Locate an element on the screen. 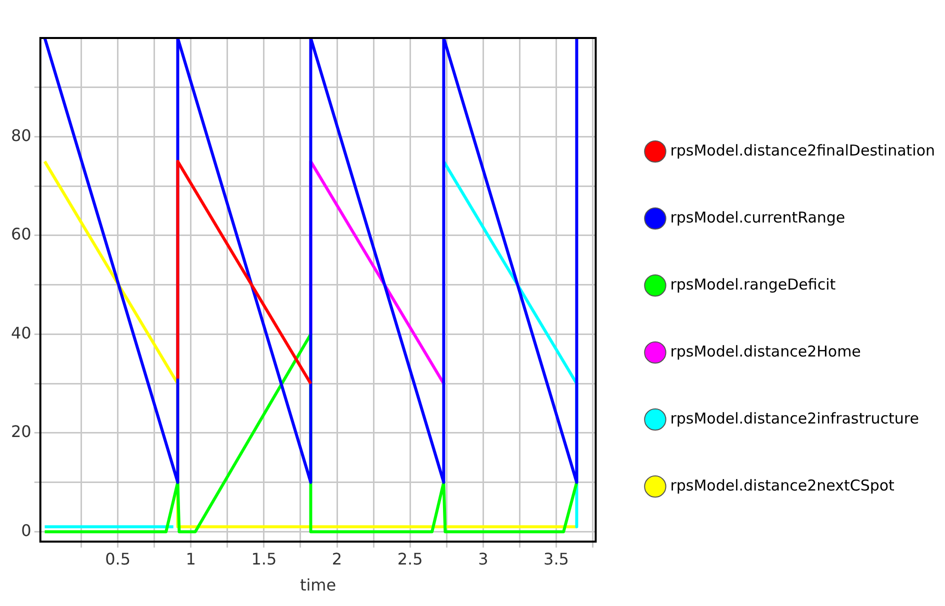 This screenshot has height=606, width=945. x-tick-label: 3.5 is located at coordinates (556, 558).